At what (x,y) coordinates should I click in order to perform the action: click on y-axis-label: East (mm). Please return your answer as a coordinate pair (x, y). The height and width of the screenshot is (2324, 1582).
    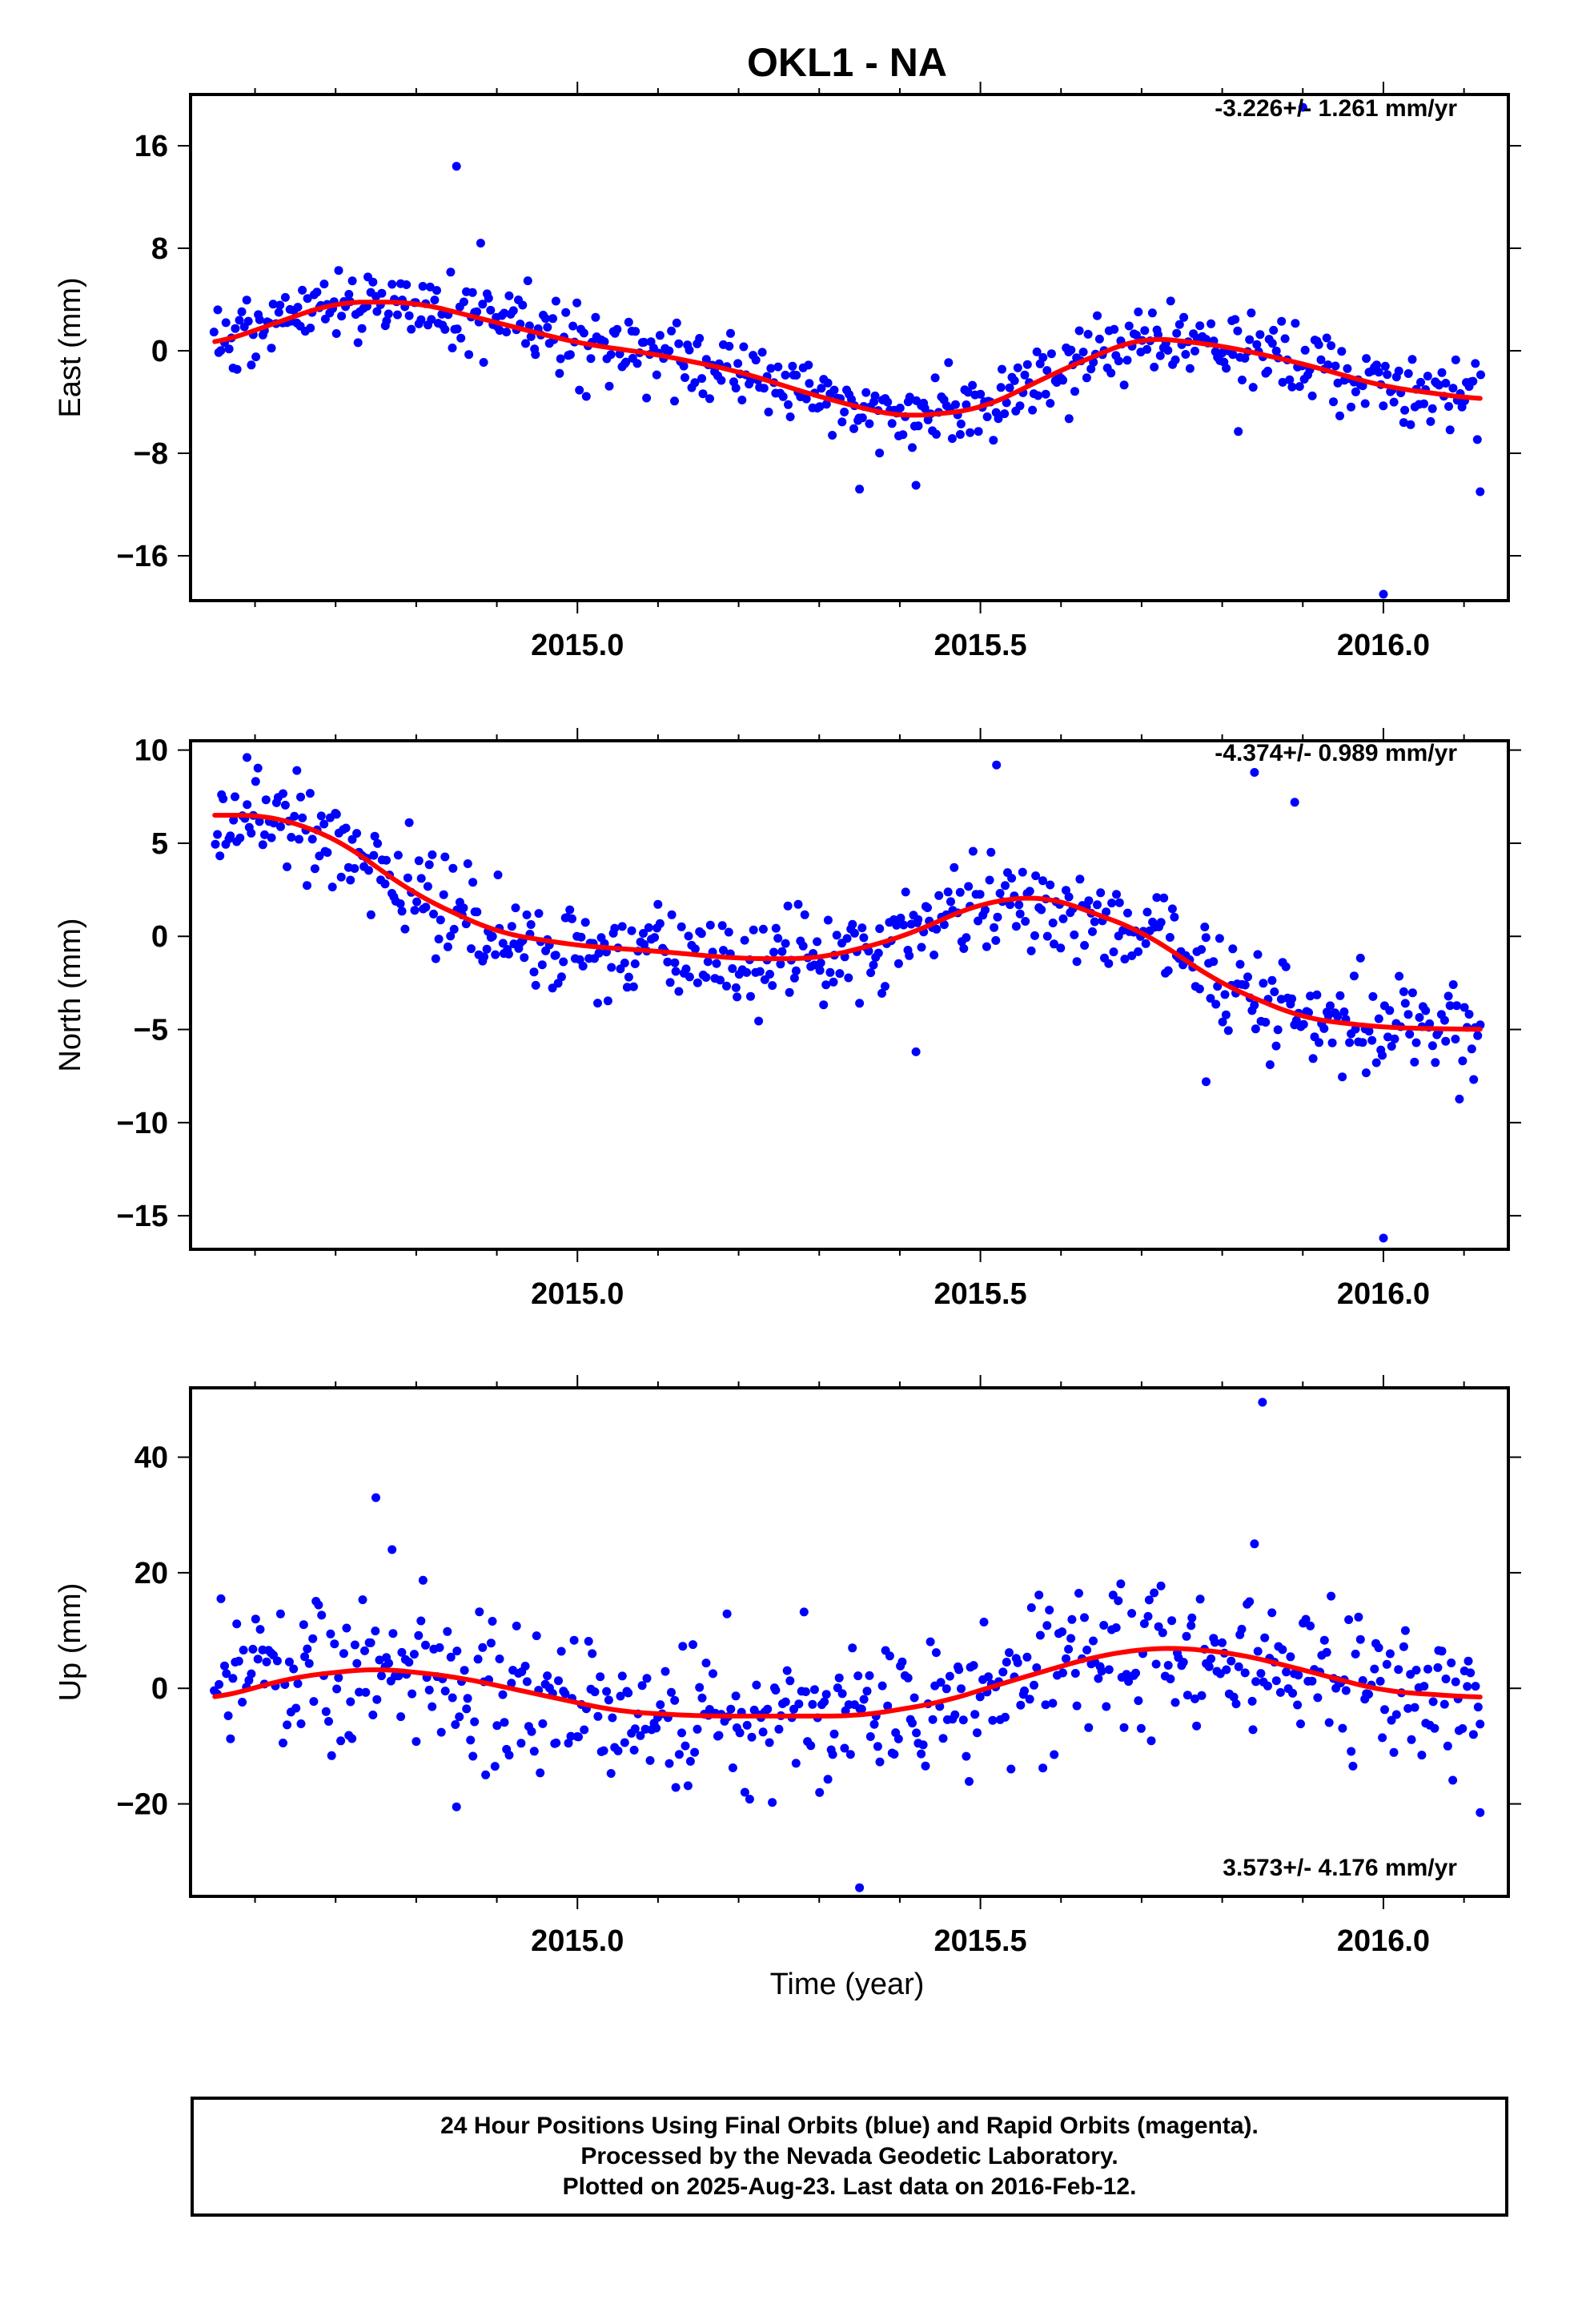
    Looking at the image, I should click on (70, 347).